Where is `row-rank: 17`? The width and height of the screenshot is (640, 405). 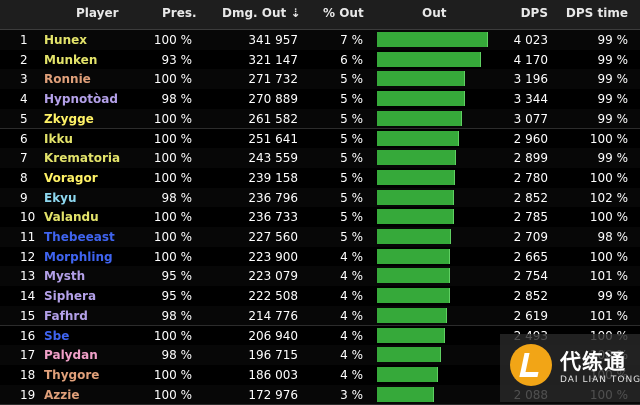
row-rank: 17 is located at coordinates (28, 355).